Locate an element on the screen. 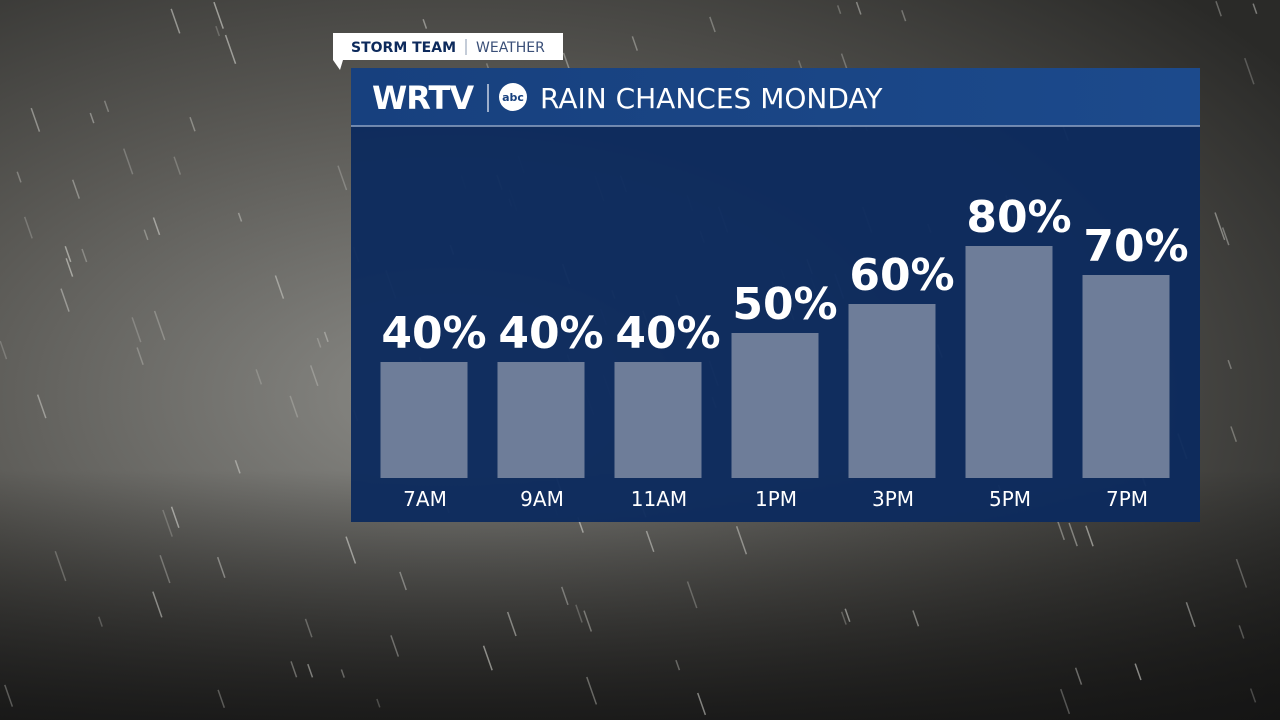 This screenshot has height=720, width=1280. value-label: 80% is located at coordinates (1018, 217).